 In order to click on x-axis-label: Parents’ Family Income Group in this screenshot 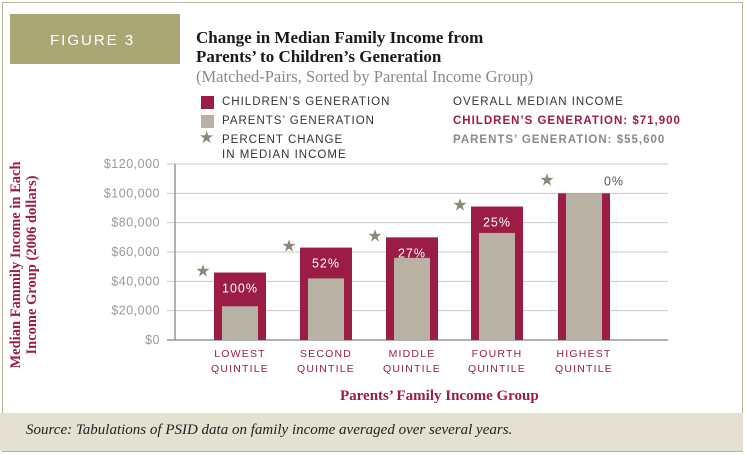, I will do `click(439, 396)`.